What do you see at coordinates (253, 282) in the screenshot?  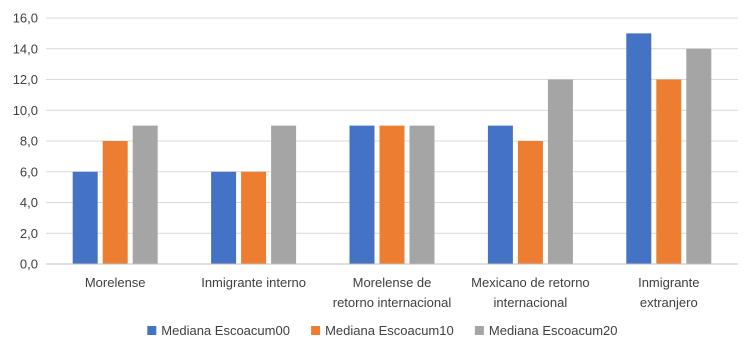 I see `x-tick-label: Inmigrante interno` at bounding box center [253, 282].